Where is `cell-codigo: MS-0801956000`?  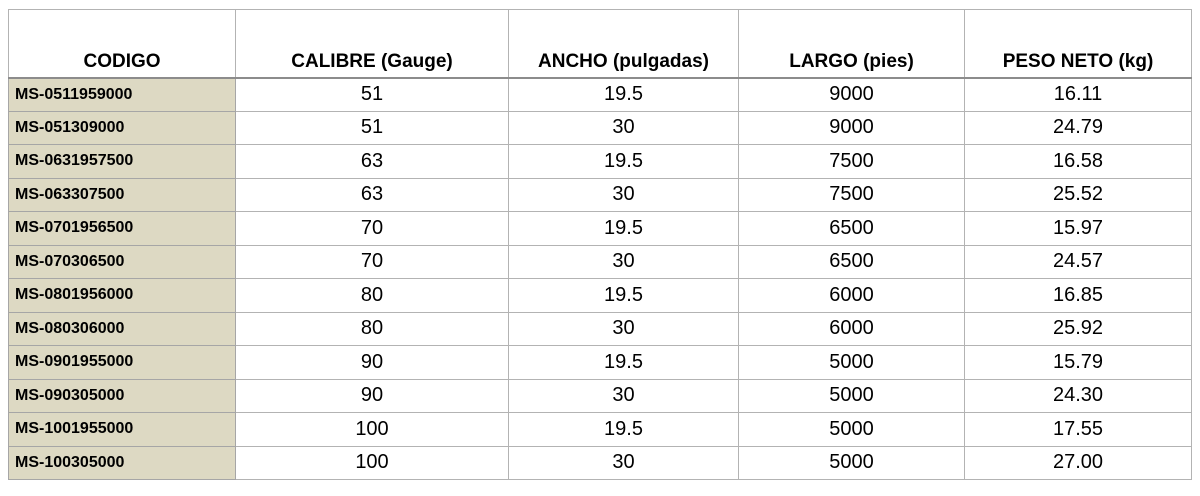 cell-codigo: MS-0801956000 is located at coordinates (122, 295).